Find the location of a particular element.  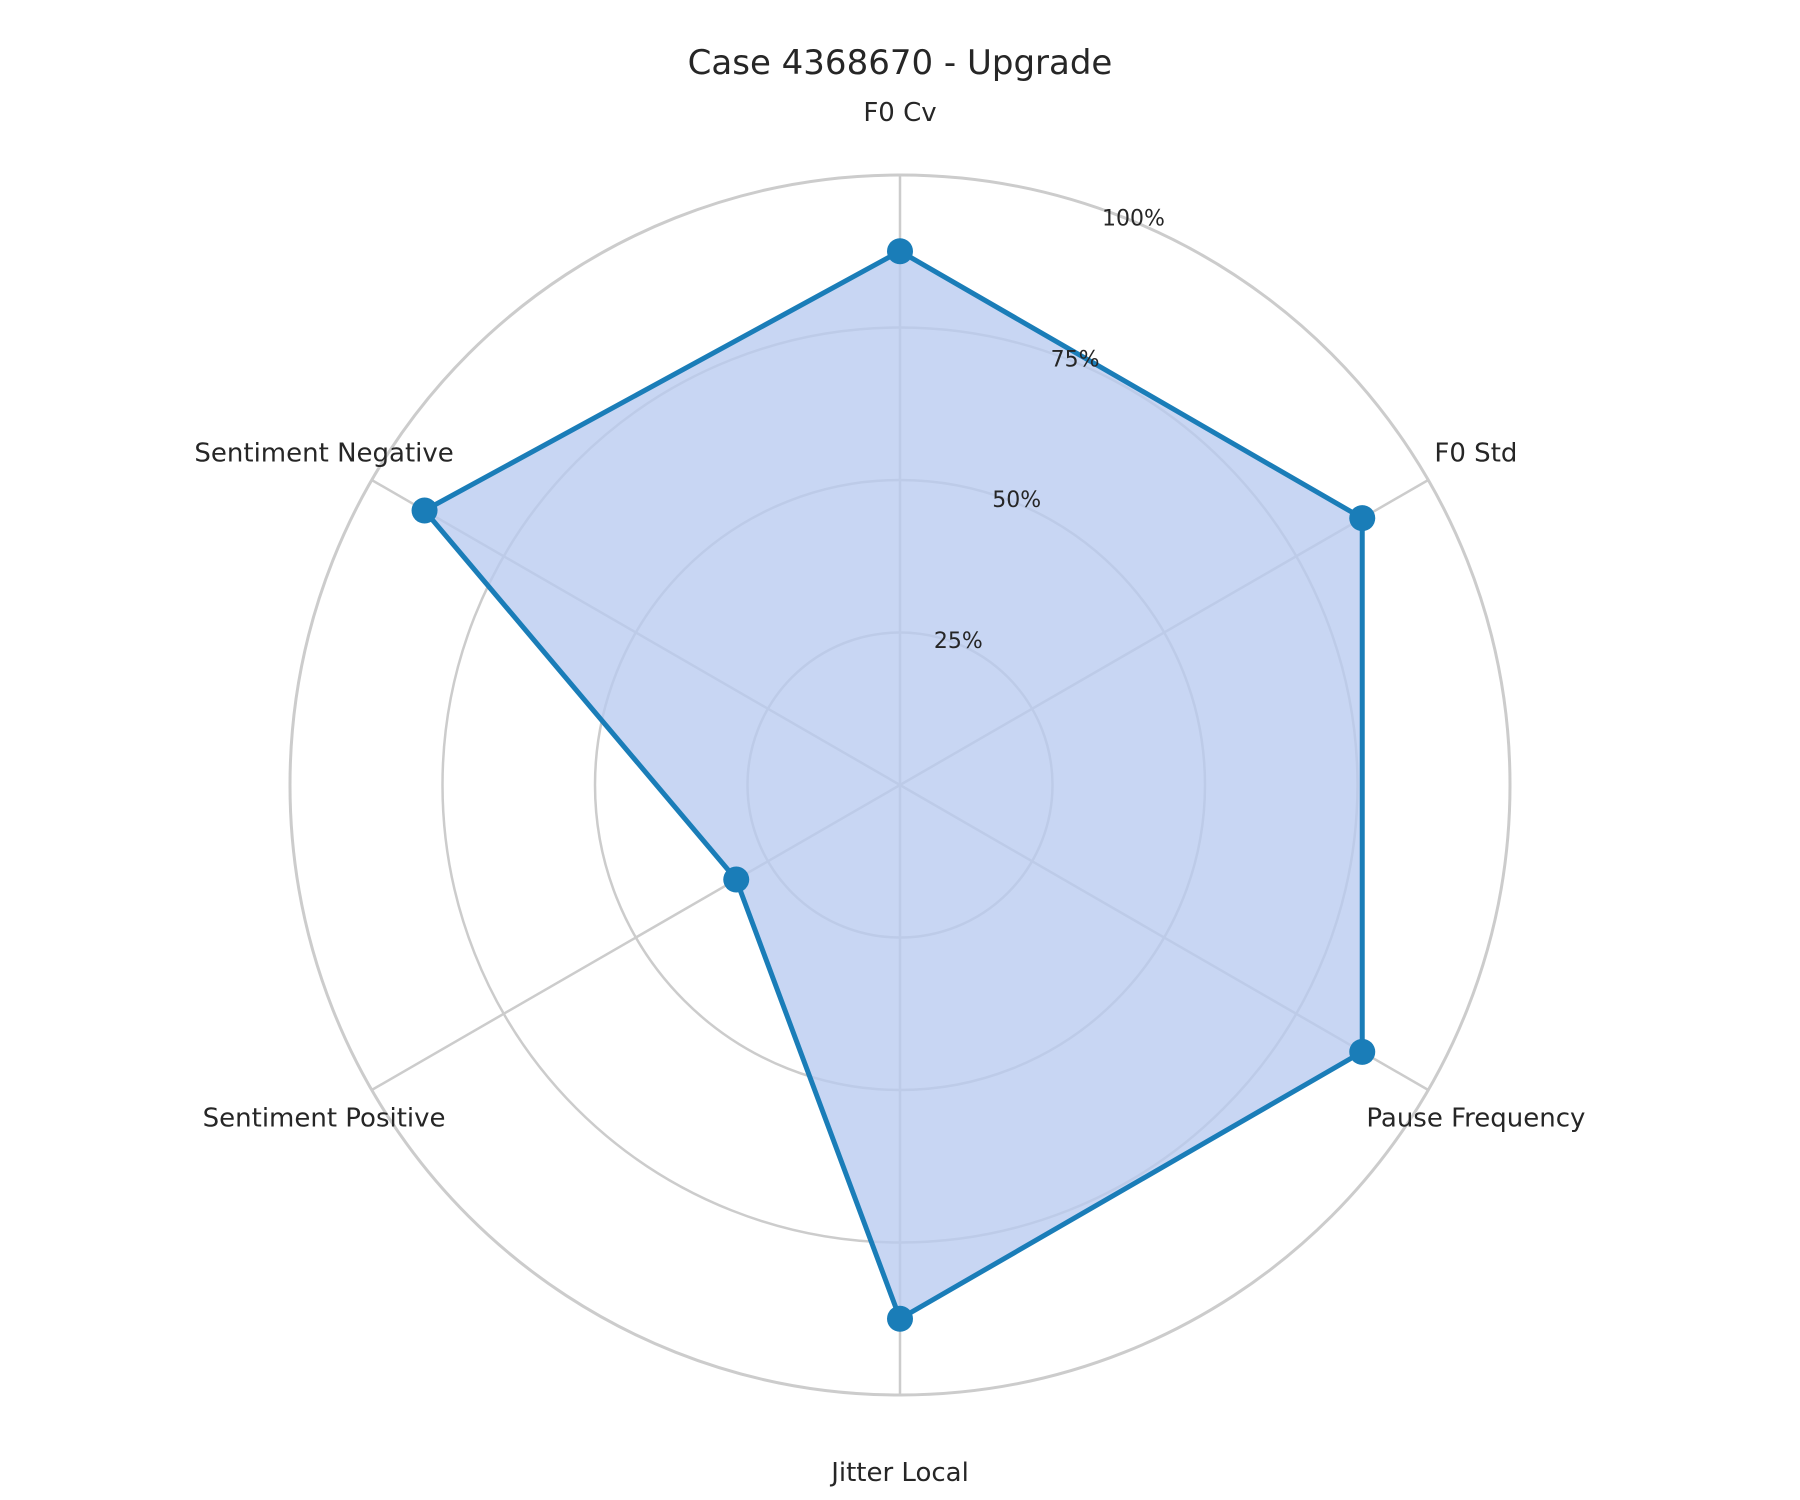

chart-title: Case 4368670 - Upgrade is located at coordinates (900, 63).